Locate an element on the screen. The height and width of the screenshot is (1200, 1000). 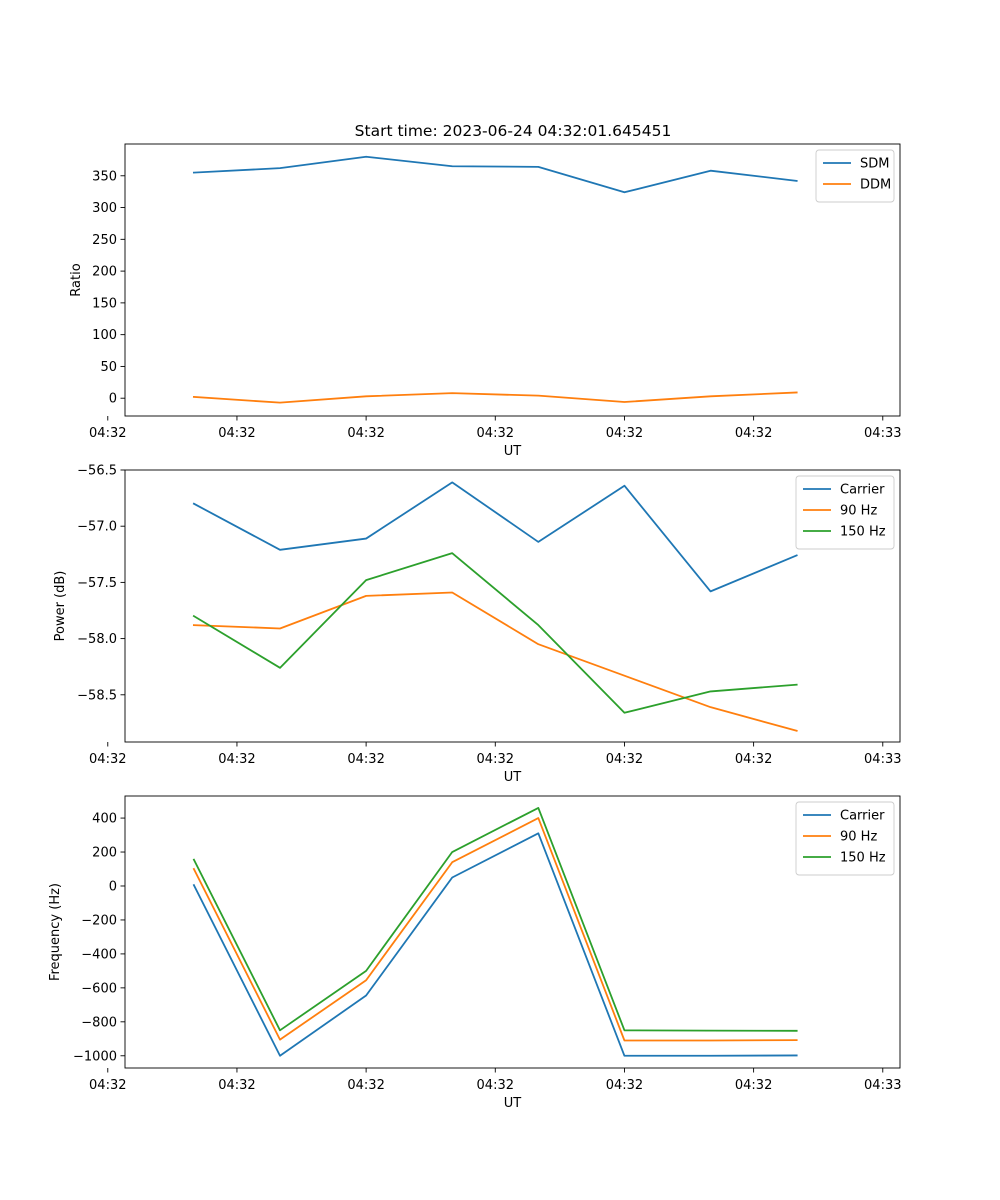
figure-title: Start time: 2023-06-24 04:32:01.645451 is located at coordinates (513, 131).